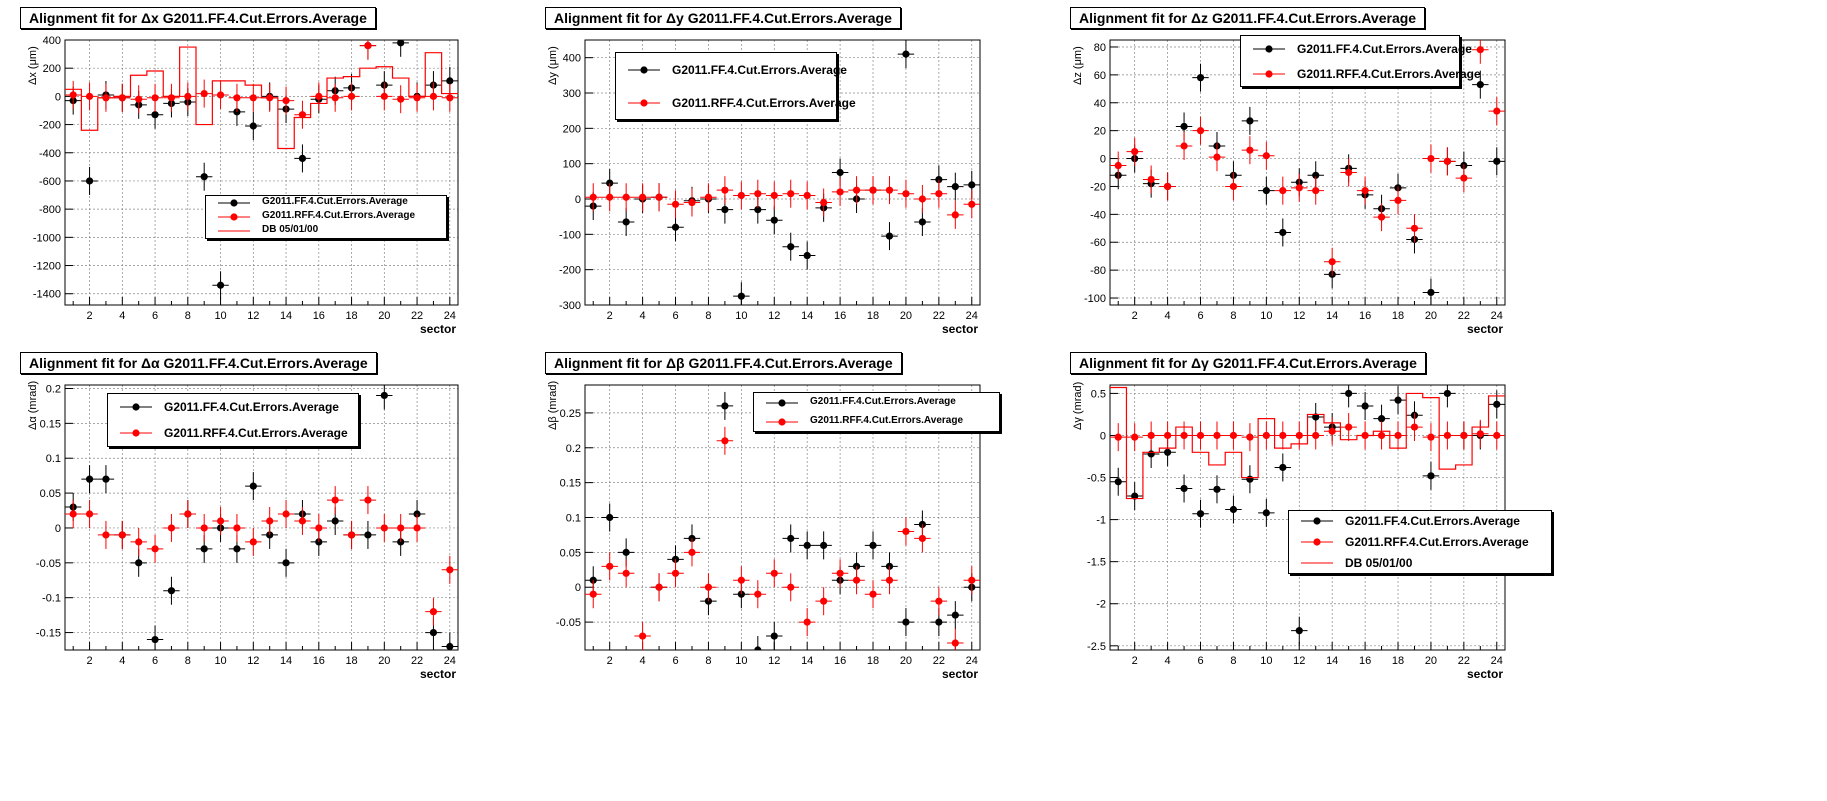 The height and width of the screenshot is (801, 1827). What do you see at coordinates (873, 661) in the screenshot?
I see `x-tick-label: 18` at bounding box center [873, 661].